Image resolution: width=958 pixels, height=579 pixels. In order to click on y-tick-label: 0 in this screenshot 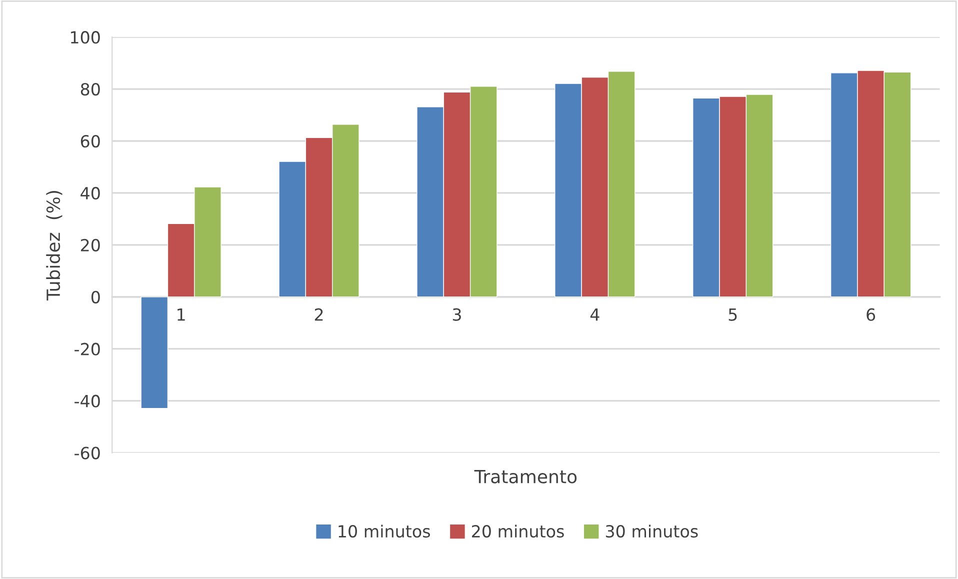, I will do `click(95, 297)`.